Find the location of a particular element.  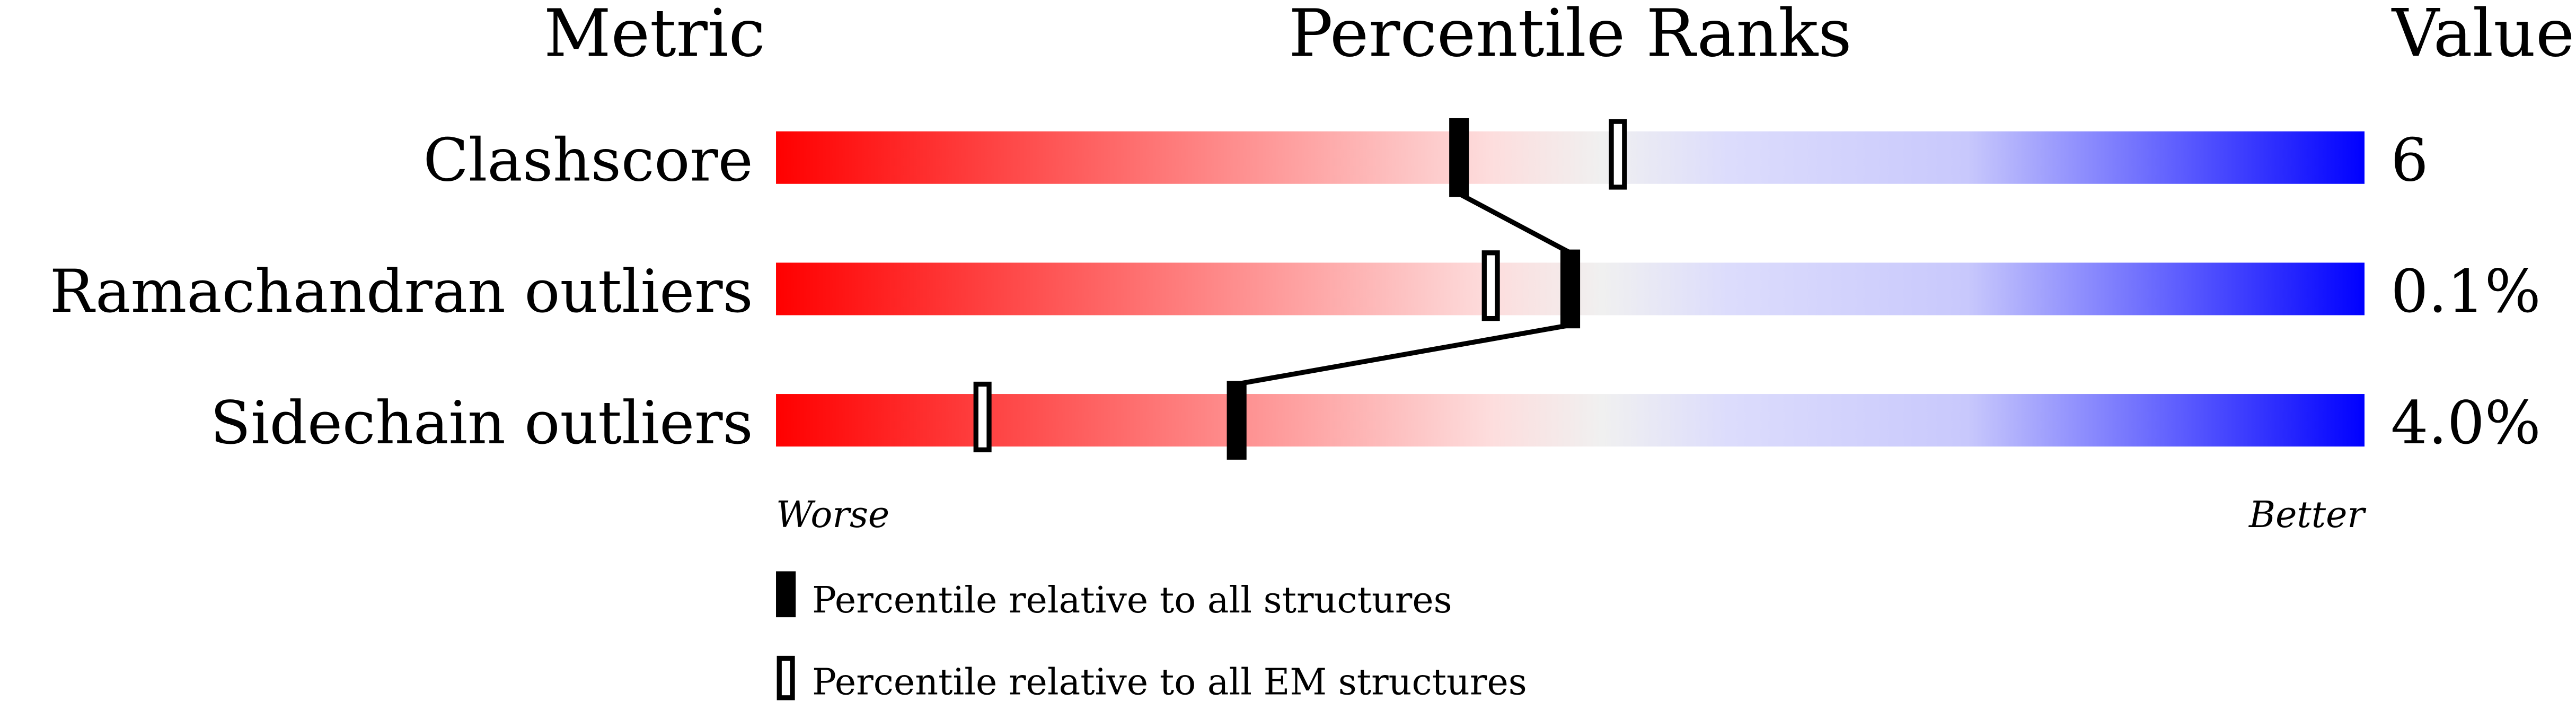

header-metric: Metric is located at coordinates (654, 36).